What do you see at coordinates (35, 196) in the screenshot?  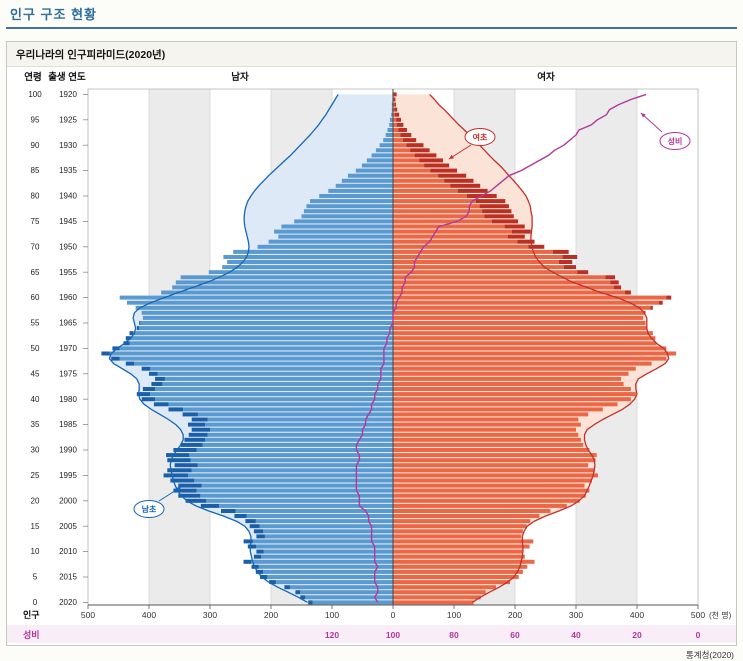 I see `age-label: 80` at bounding box center [35, 196].